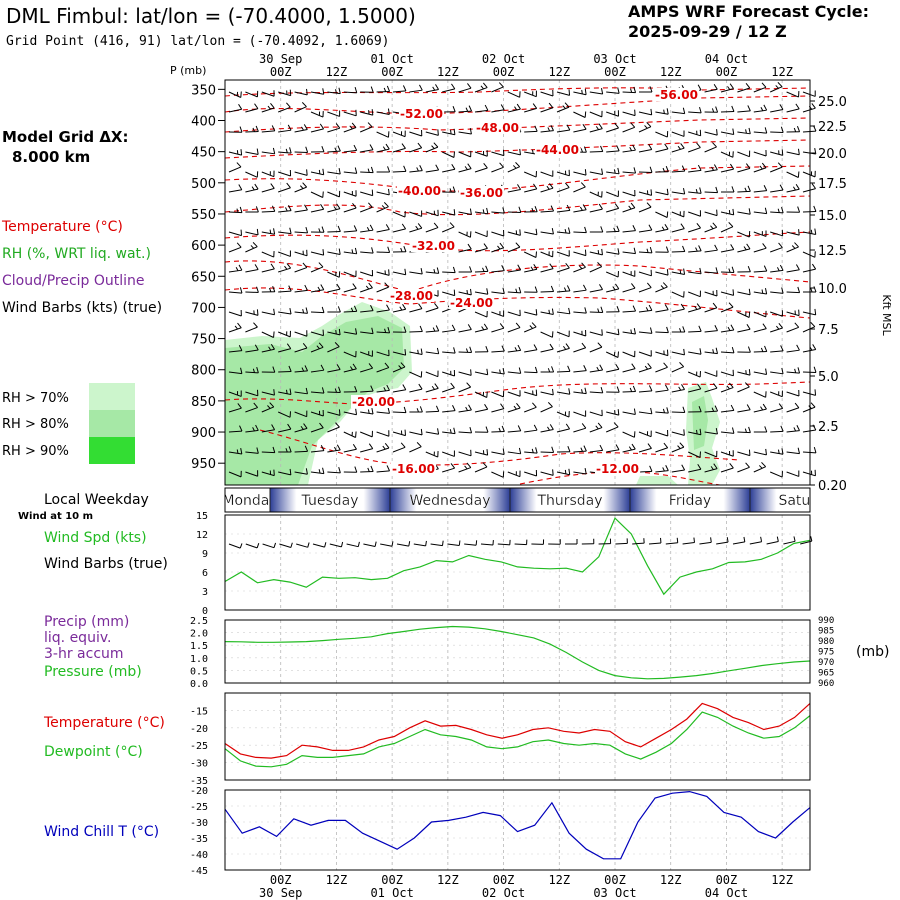 The width and height of the screenshot is (900, 900). Describe the element at coordinates (205, 592) in the screenshot. I see `panel-y-tick-label: 3` at that location.